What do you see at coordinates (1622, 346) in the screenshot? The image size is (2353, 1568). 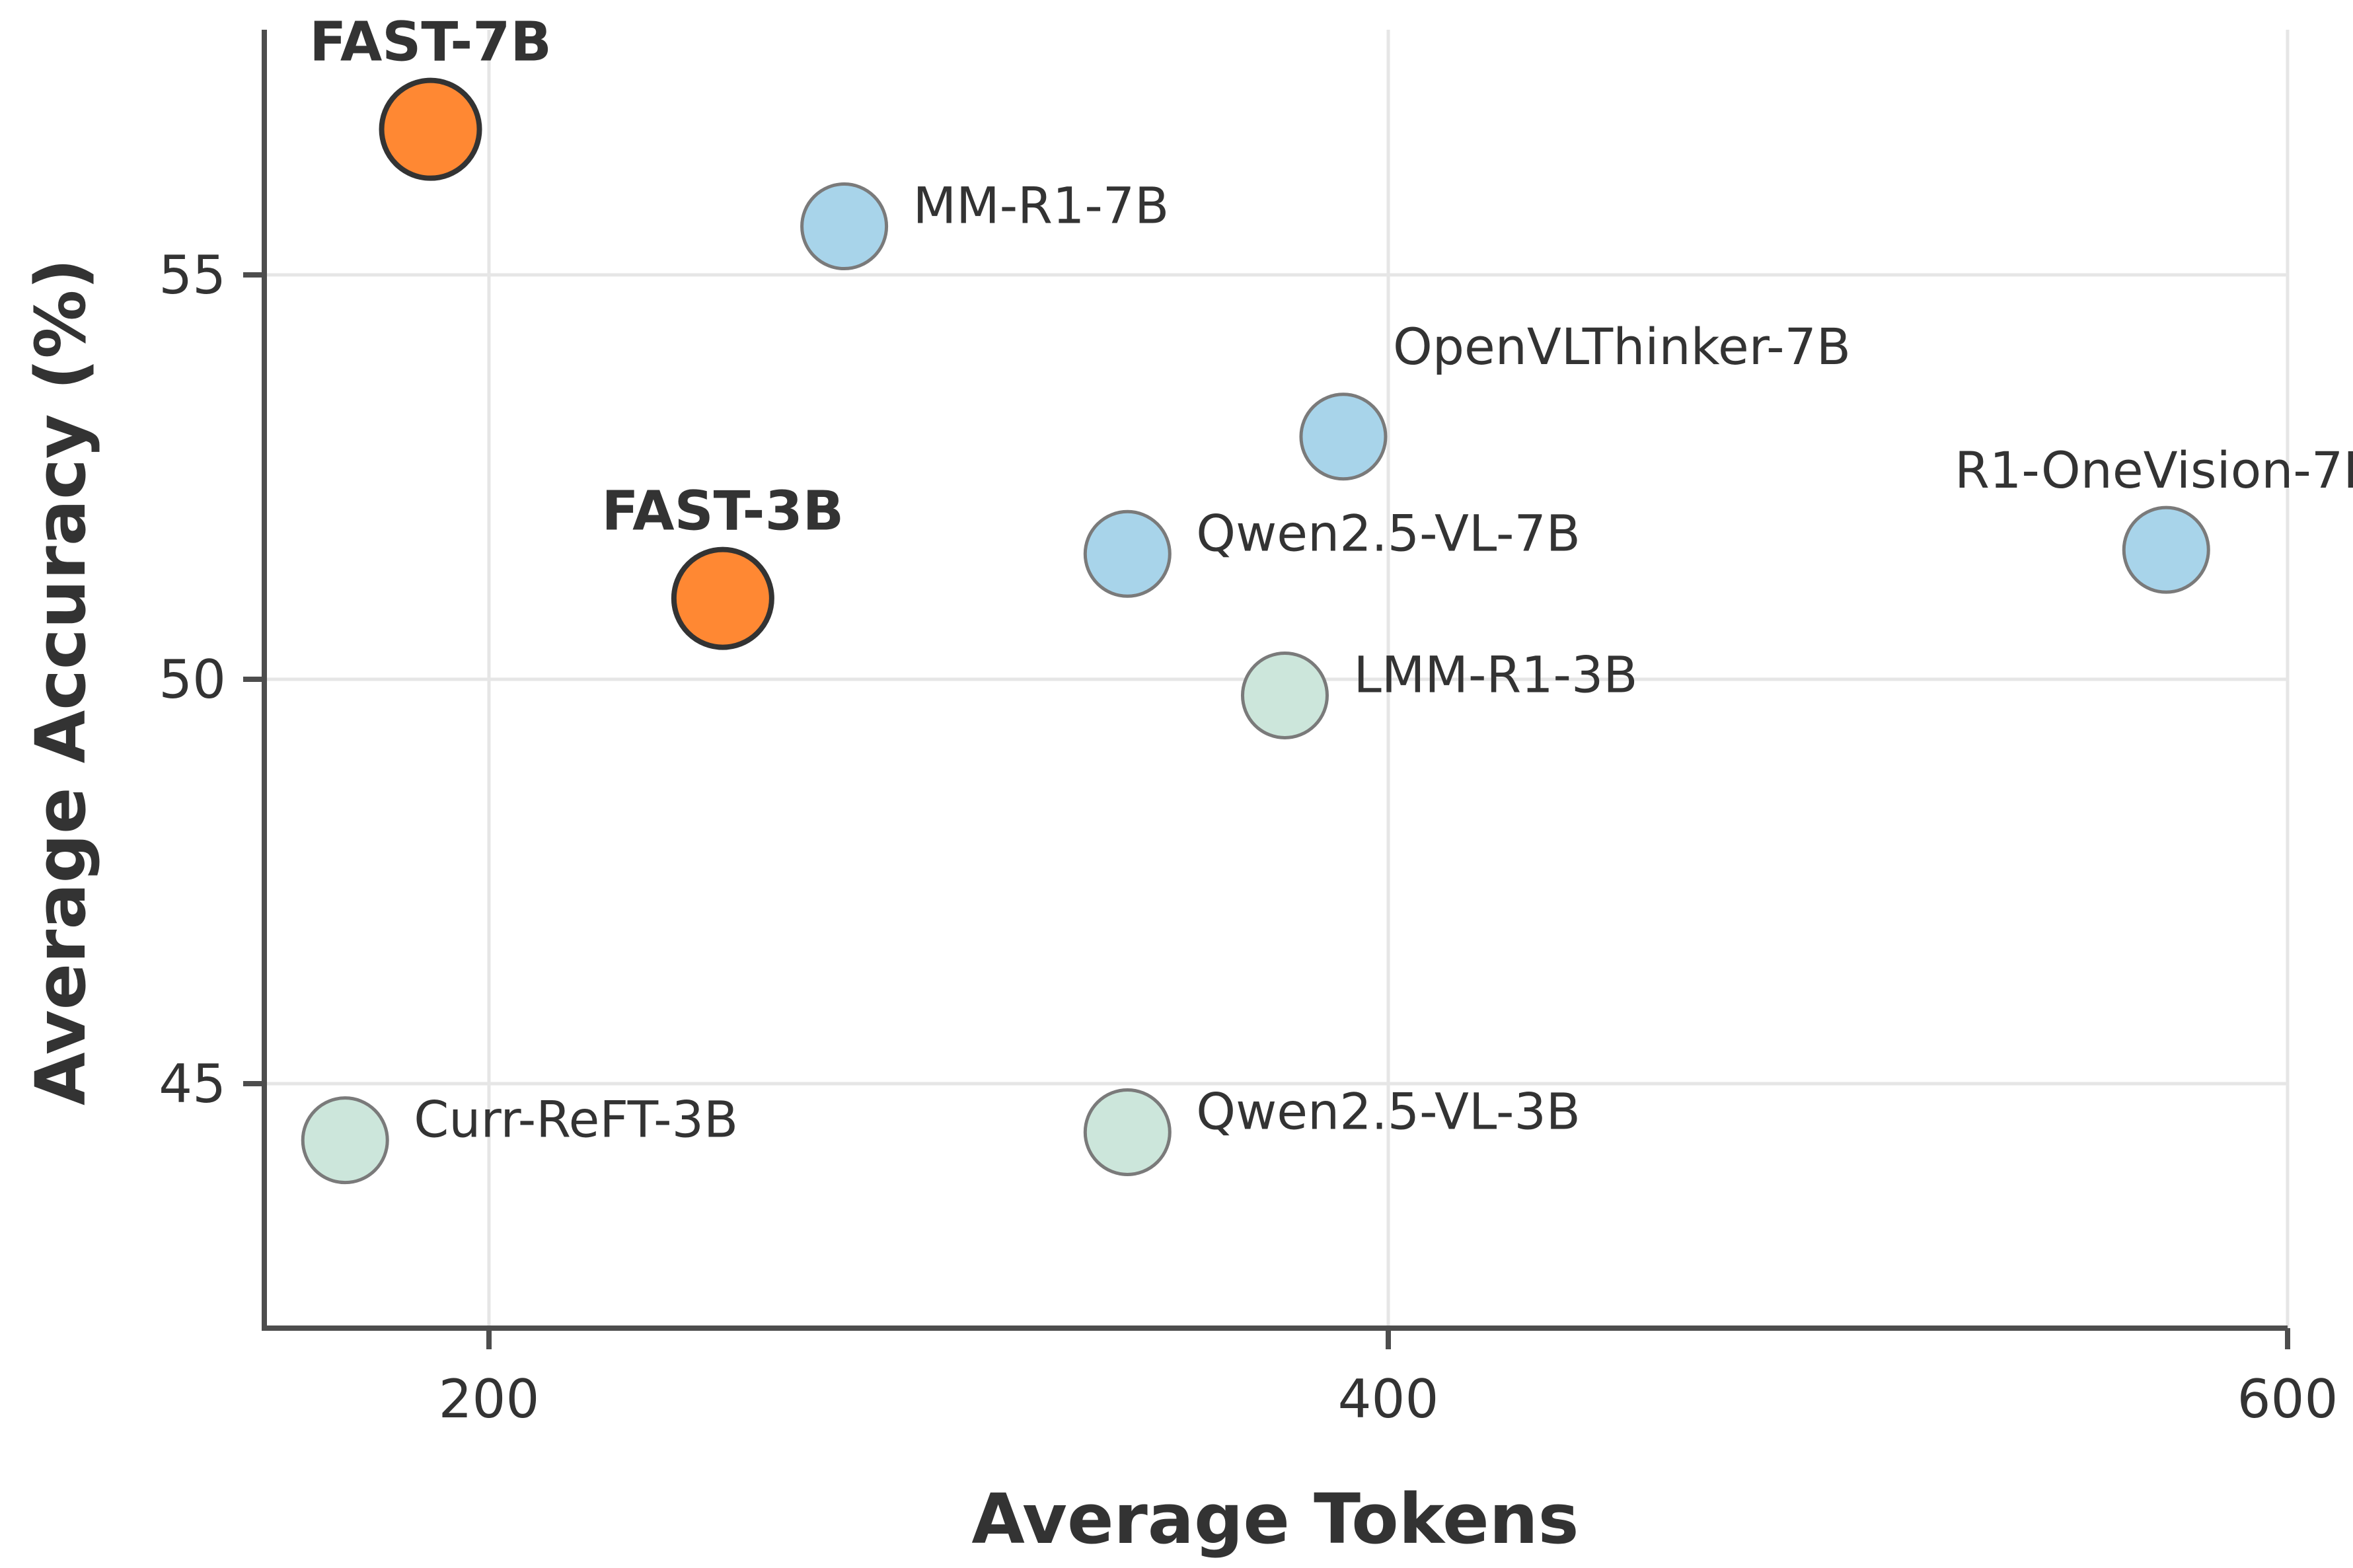 I see `point-label-openvlthinker-7b: OpenVLThinker-7B` at bounding box center [1622, 346].